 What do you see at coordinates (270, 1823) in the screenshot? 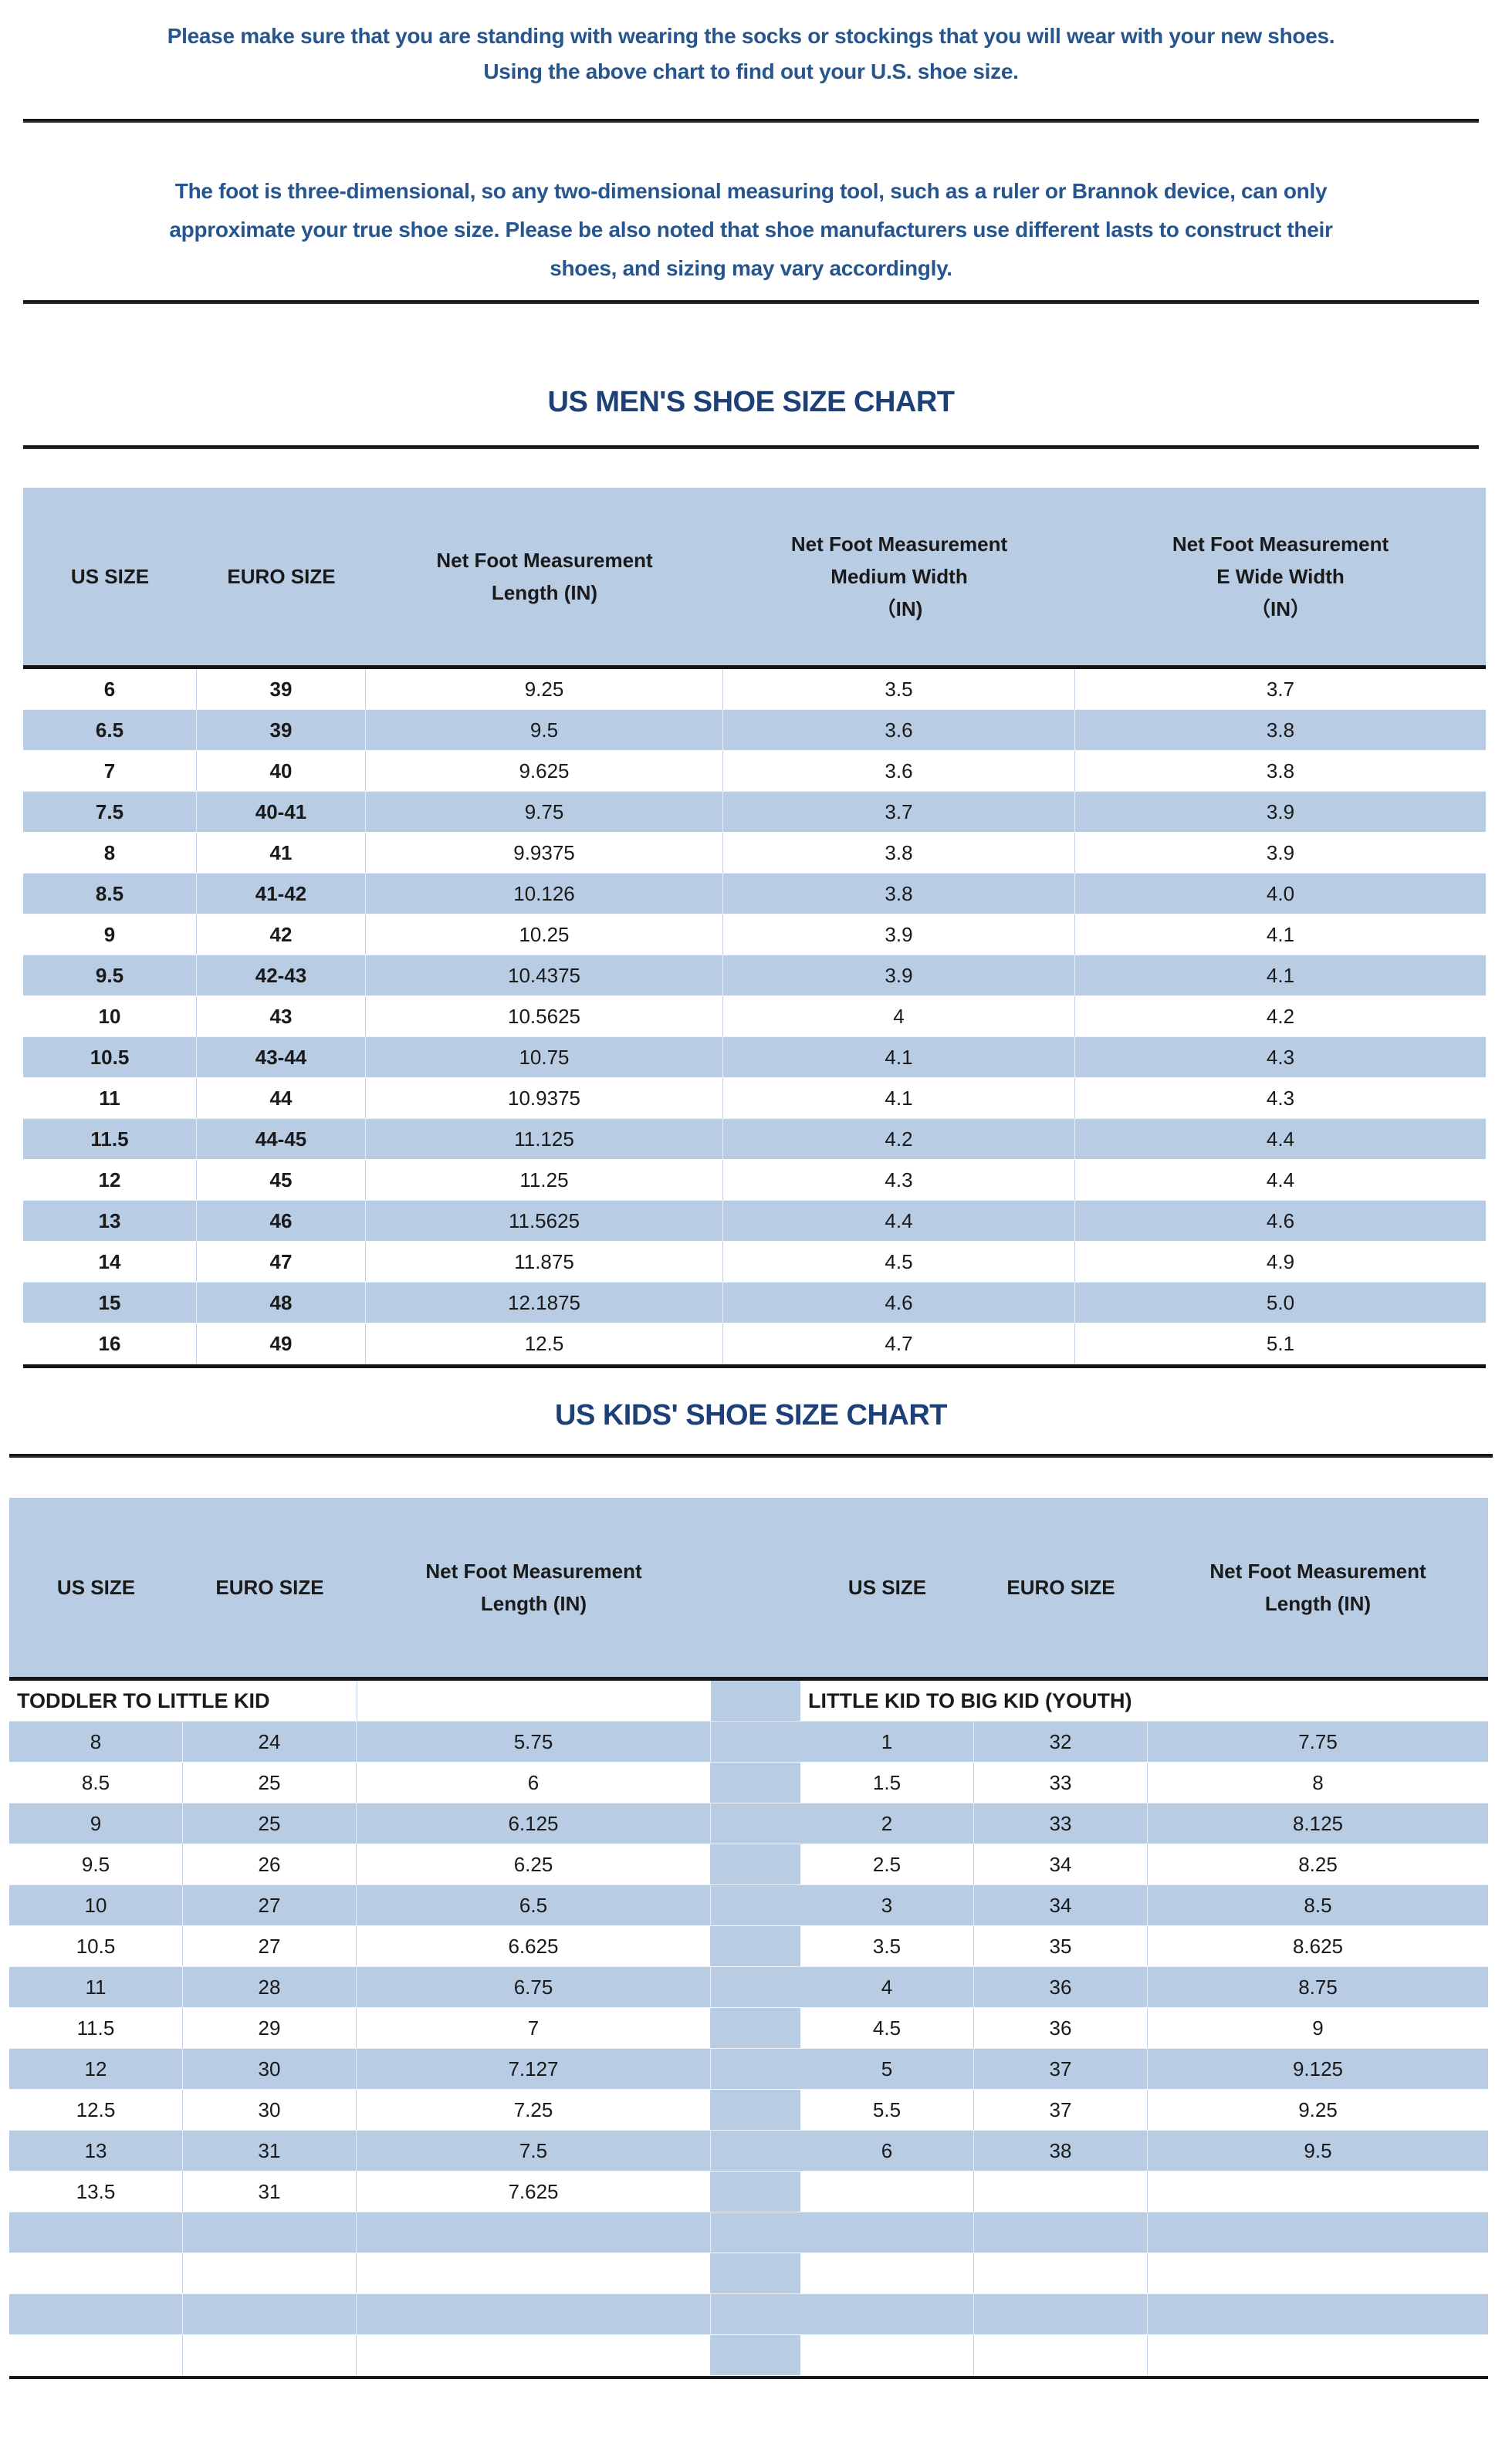
I see `table-cell: 25` at bounding box center [270, 1823].